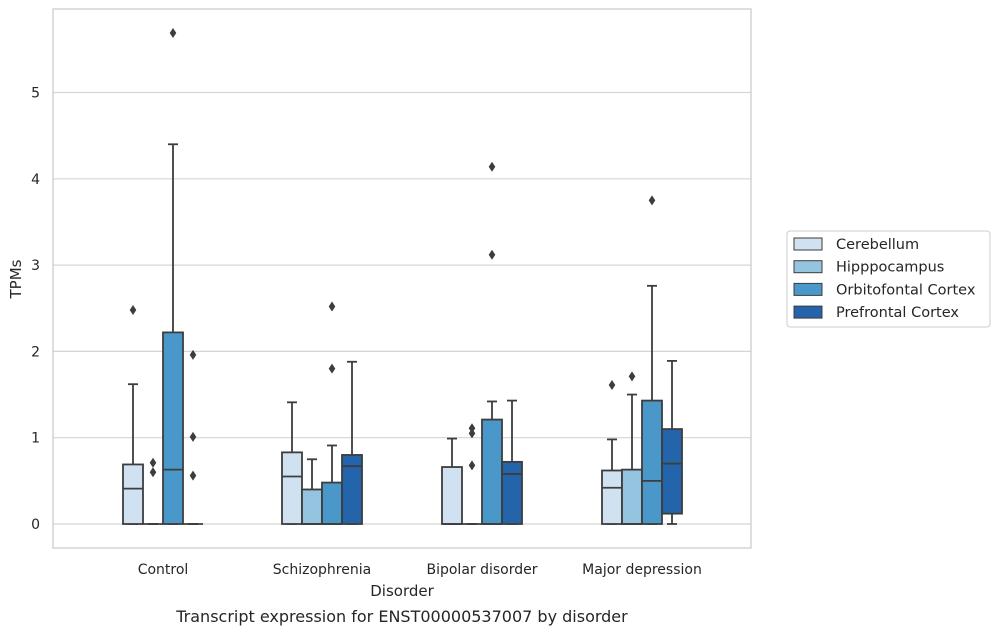  I want to click on legend-label: Hipppocampus, so click(890, 268).